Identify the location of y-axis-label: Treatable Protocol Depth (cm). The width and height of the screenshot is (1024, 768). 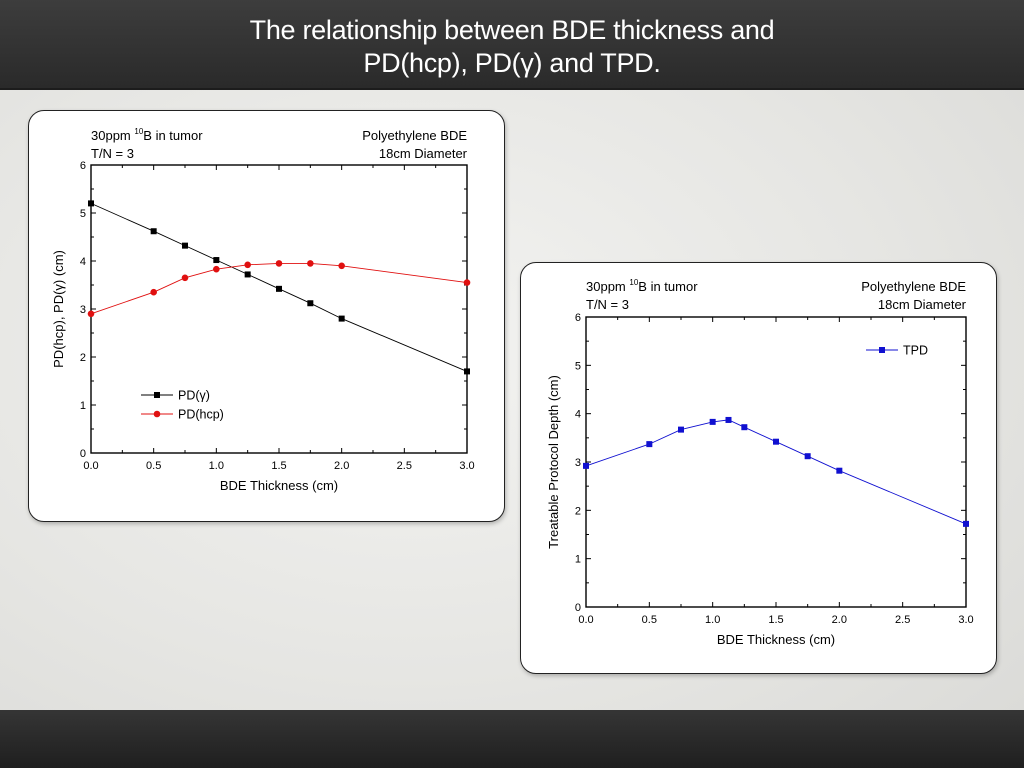
(553, 462).